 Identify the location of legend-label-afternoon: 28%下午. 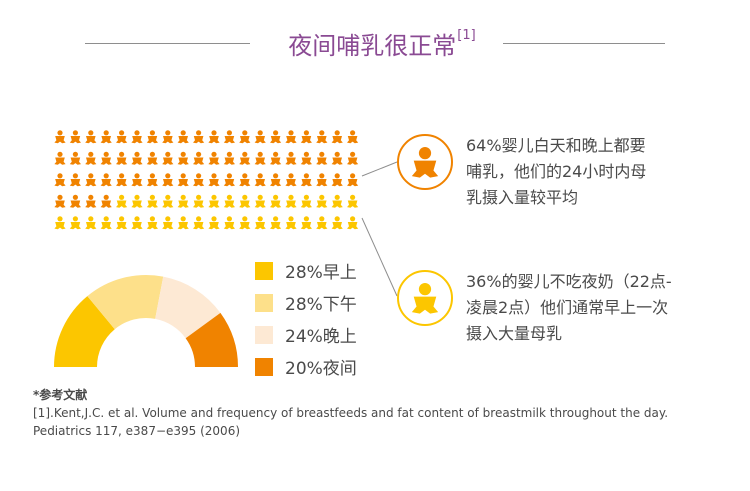
(321, 305).